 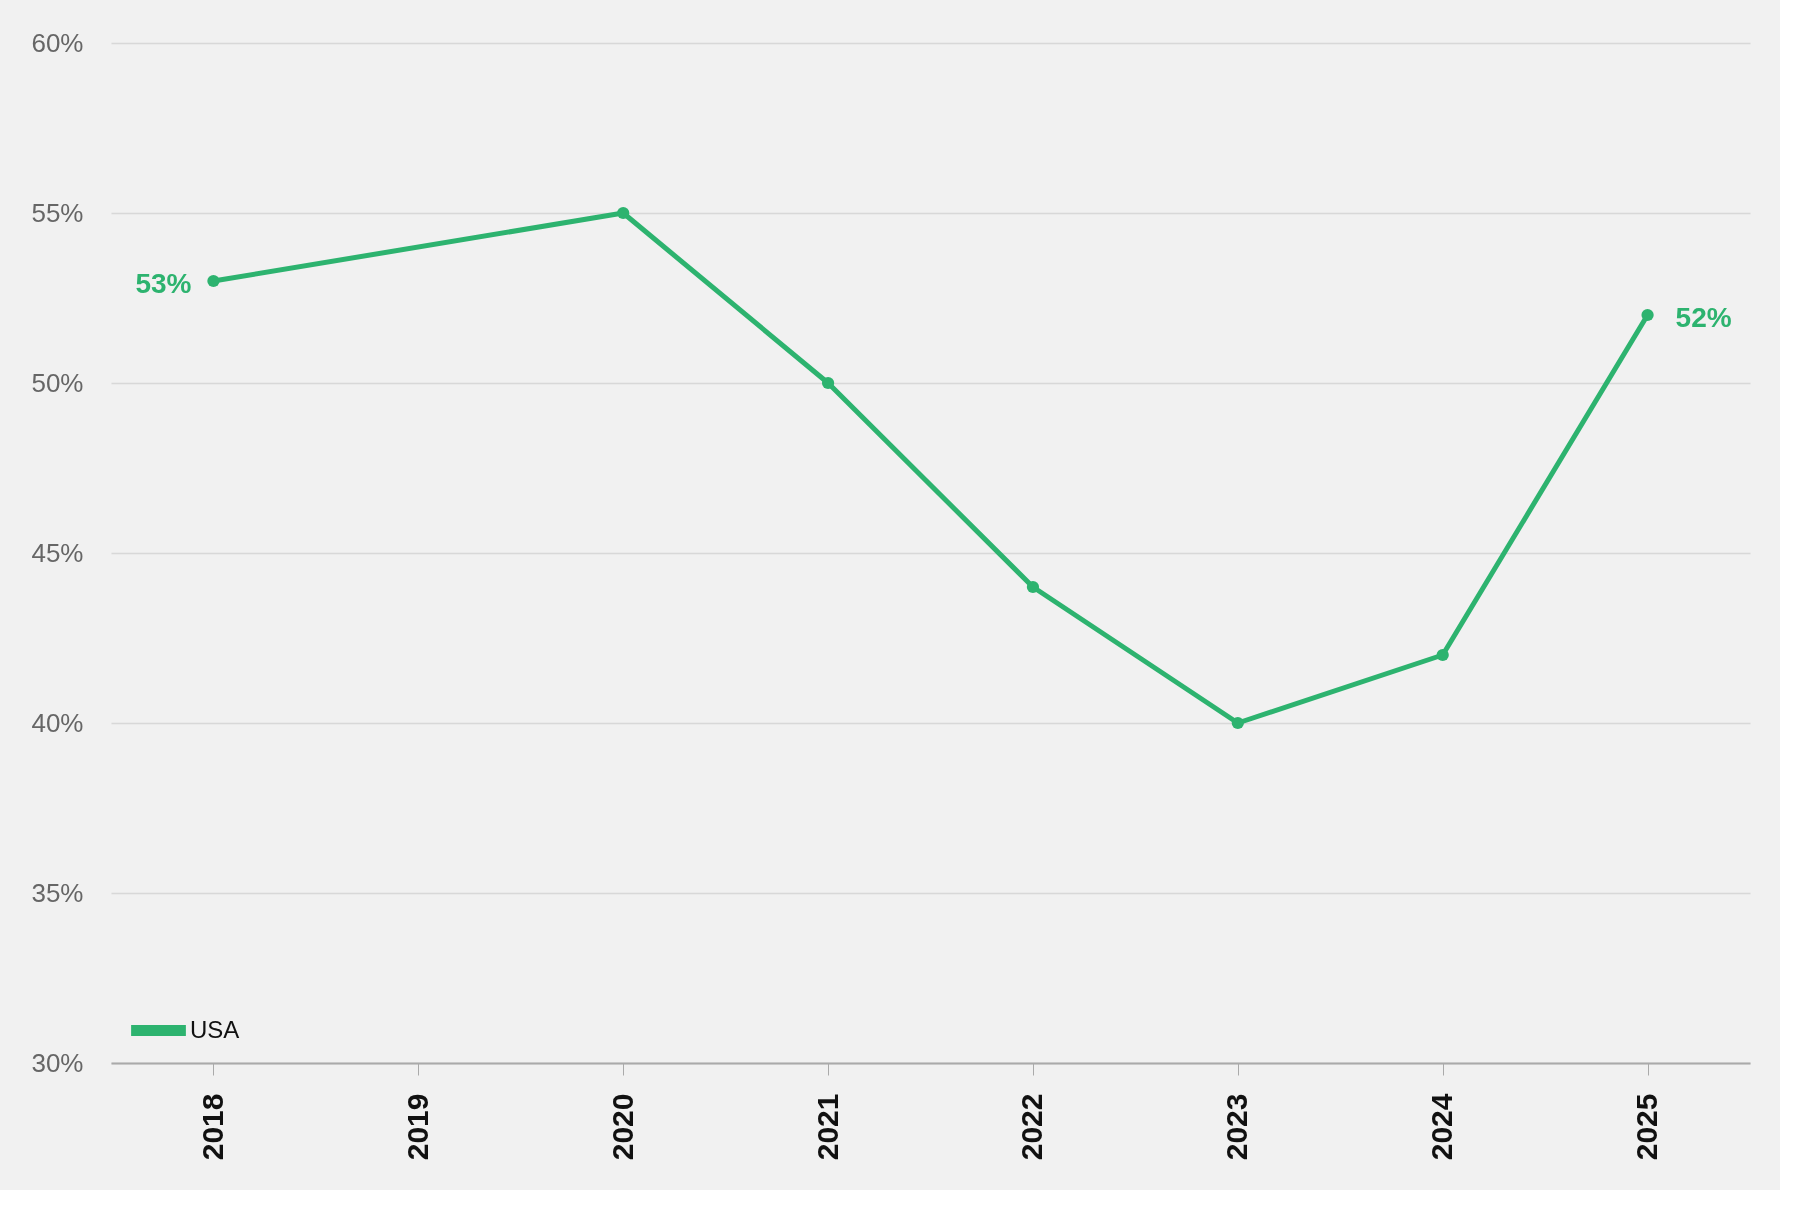 What do you see at coordinates (57, 1062) in the screenshot?
I see `y-tick-label: 30%` at bounding box center [57, 1062].